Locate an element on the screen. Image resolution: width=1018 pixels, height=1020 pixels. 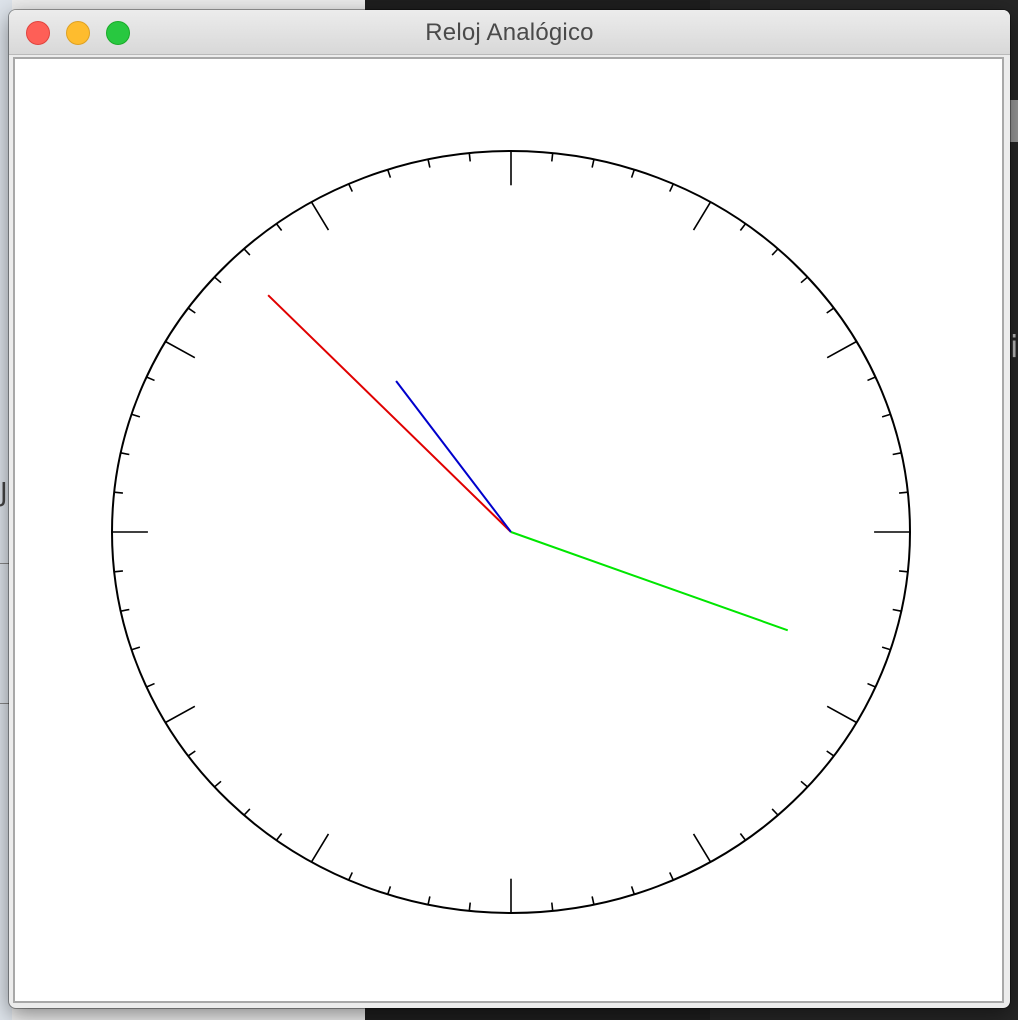
background-text-fragment: J is located at coordinates (4, 493).